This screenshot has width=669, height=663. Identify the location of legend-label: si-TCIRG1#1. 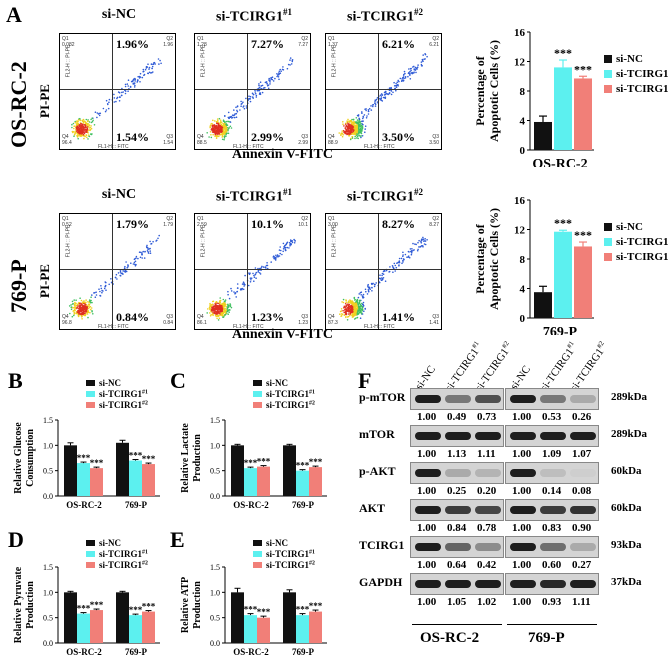
(642, 73).